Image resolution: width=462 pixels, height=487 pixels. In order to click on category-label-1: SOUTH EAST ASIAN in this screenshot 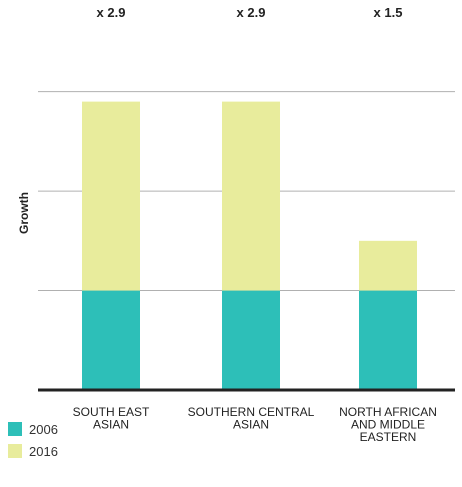, I will do `click(111, 418)`.